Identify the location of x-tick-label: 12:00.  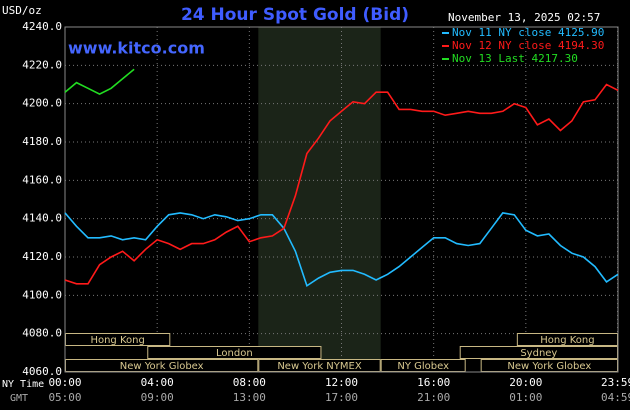
(341, 382).